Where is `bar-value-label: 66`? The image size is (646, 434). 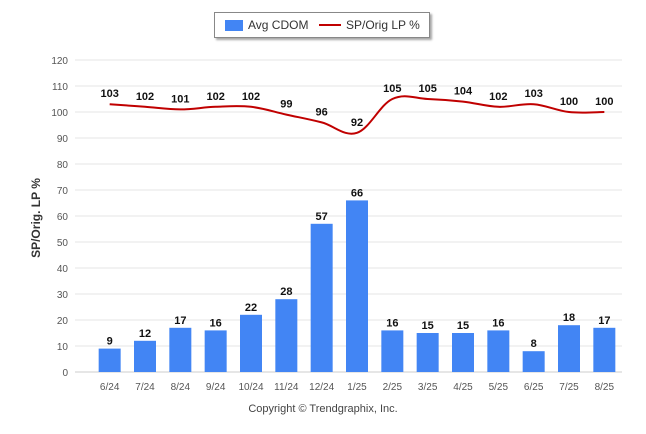 bar-value-label: 66 is located at coordinates (357, 193).